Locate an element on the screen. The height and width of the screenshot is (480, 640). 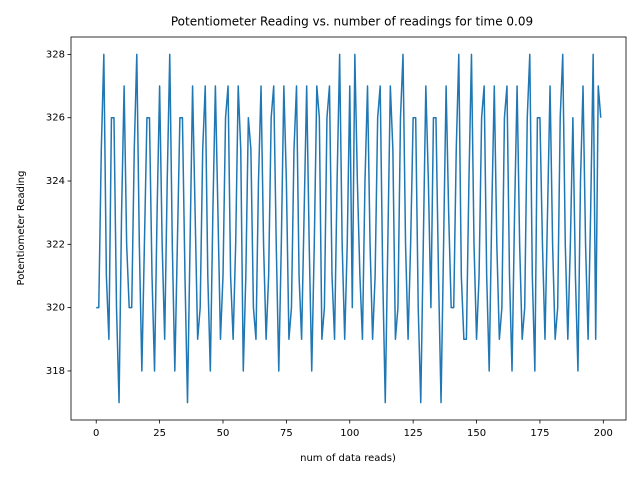
y-tick-label: 324 is located at coordinates (55, 181).